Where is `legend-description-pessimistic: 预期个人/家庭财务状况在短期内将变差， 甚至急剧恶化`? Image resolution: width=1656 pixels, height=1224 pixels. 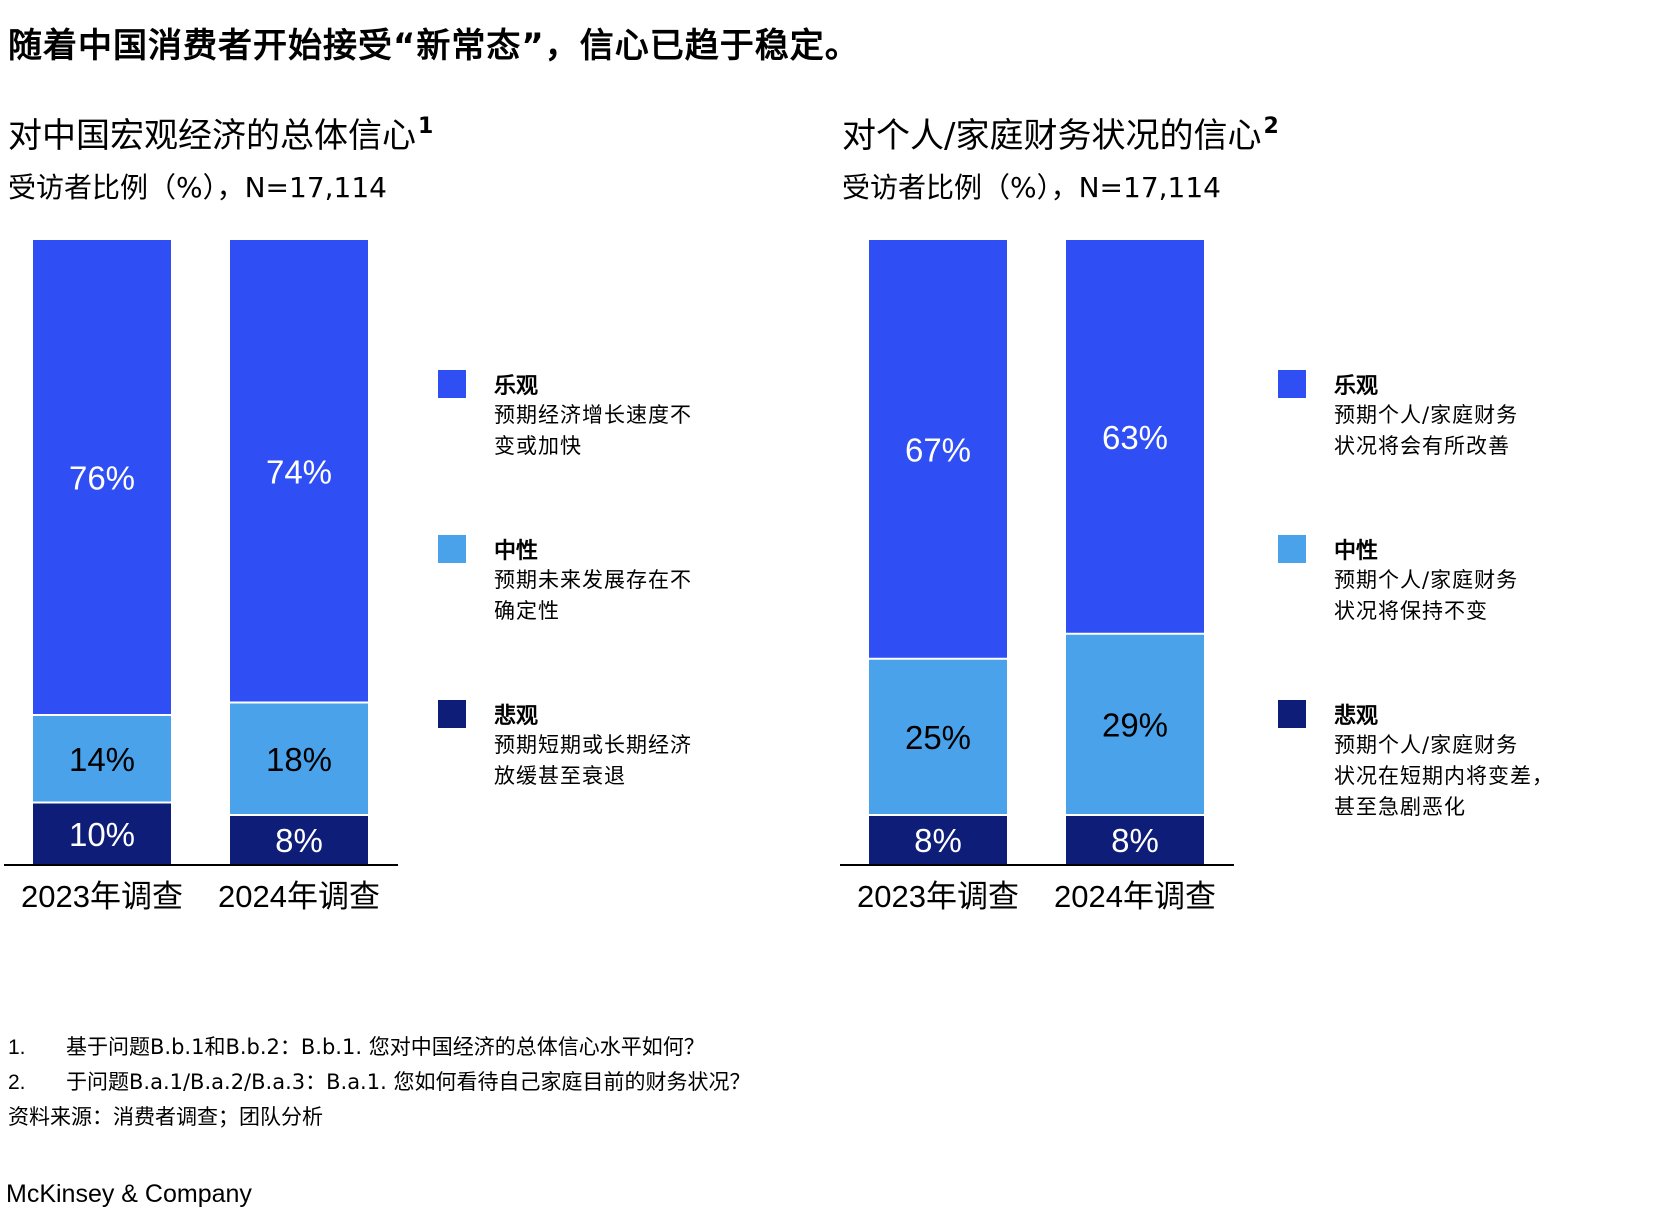 legend-description-pessimistic: 预期个人/家庭财务状况在短期内将变差， 甚至急剧恶化 is located at coordinates (1444, 776).